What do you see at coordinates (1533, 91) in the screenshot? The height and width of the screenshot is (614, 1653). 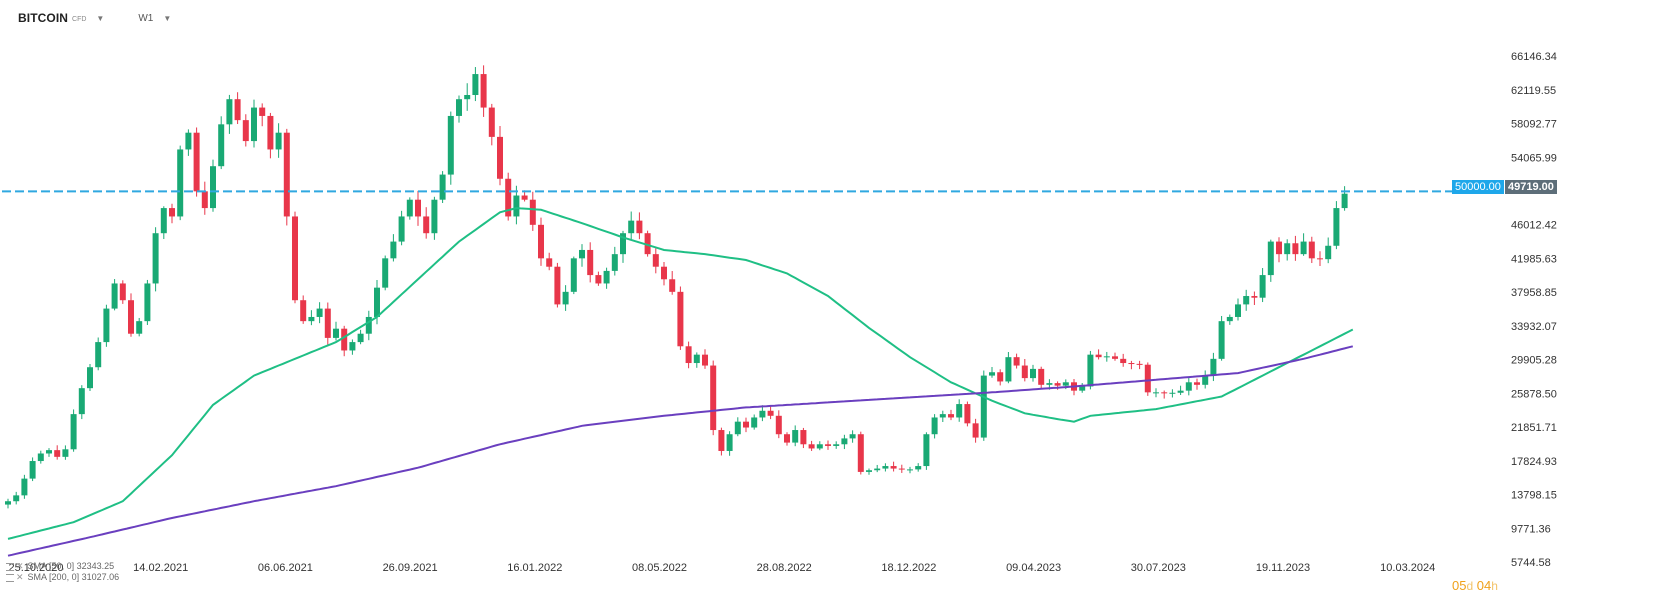 I see `y-tick-label: 62119.55` at bounding box center [1533, 91].